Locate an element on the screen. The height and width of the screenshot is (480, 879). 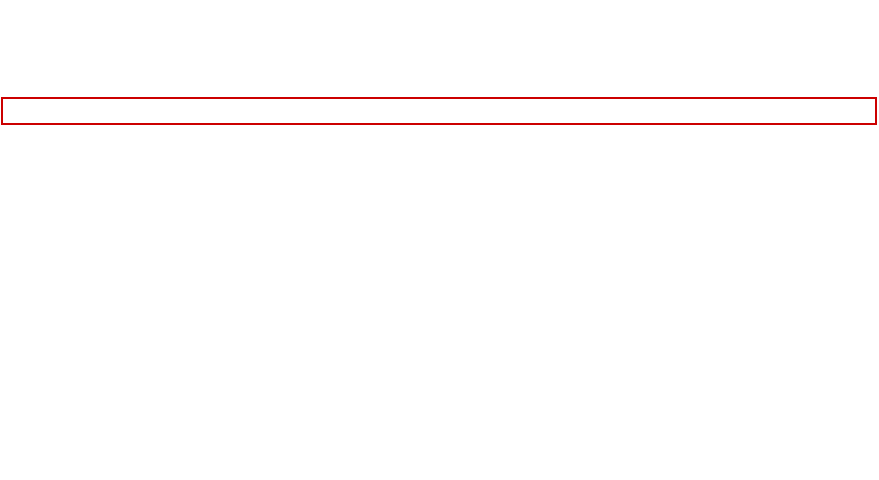
highlighted-input-box is located at coordinates (439, 111).